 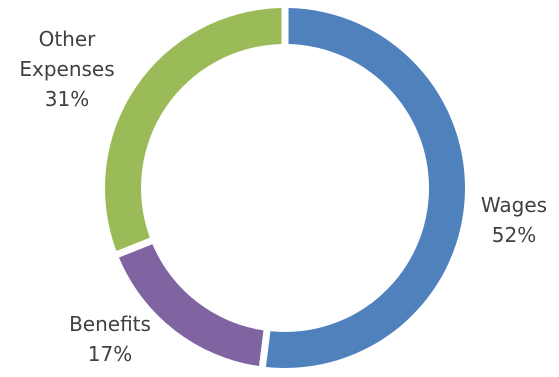 I want to click on data-label-wages: Wages 52%, so click(x=514, y=220).